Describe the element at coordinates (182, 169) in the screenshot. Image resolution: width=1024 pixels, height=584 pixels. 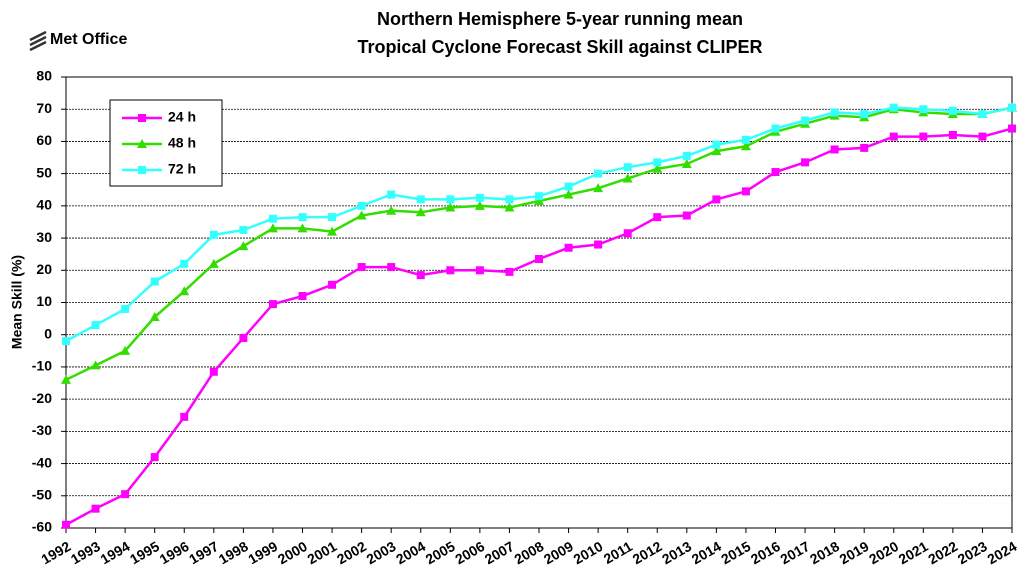
I see `legend-label: 72 h` at that location.